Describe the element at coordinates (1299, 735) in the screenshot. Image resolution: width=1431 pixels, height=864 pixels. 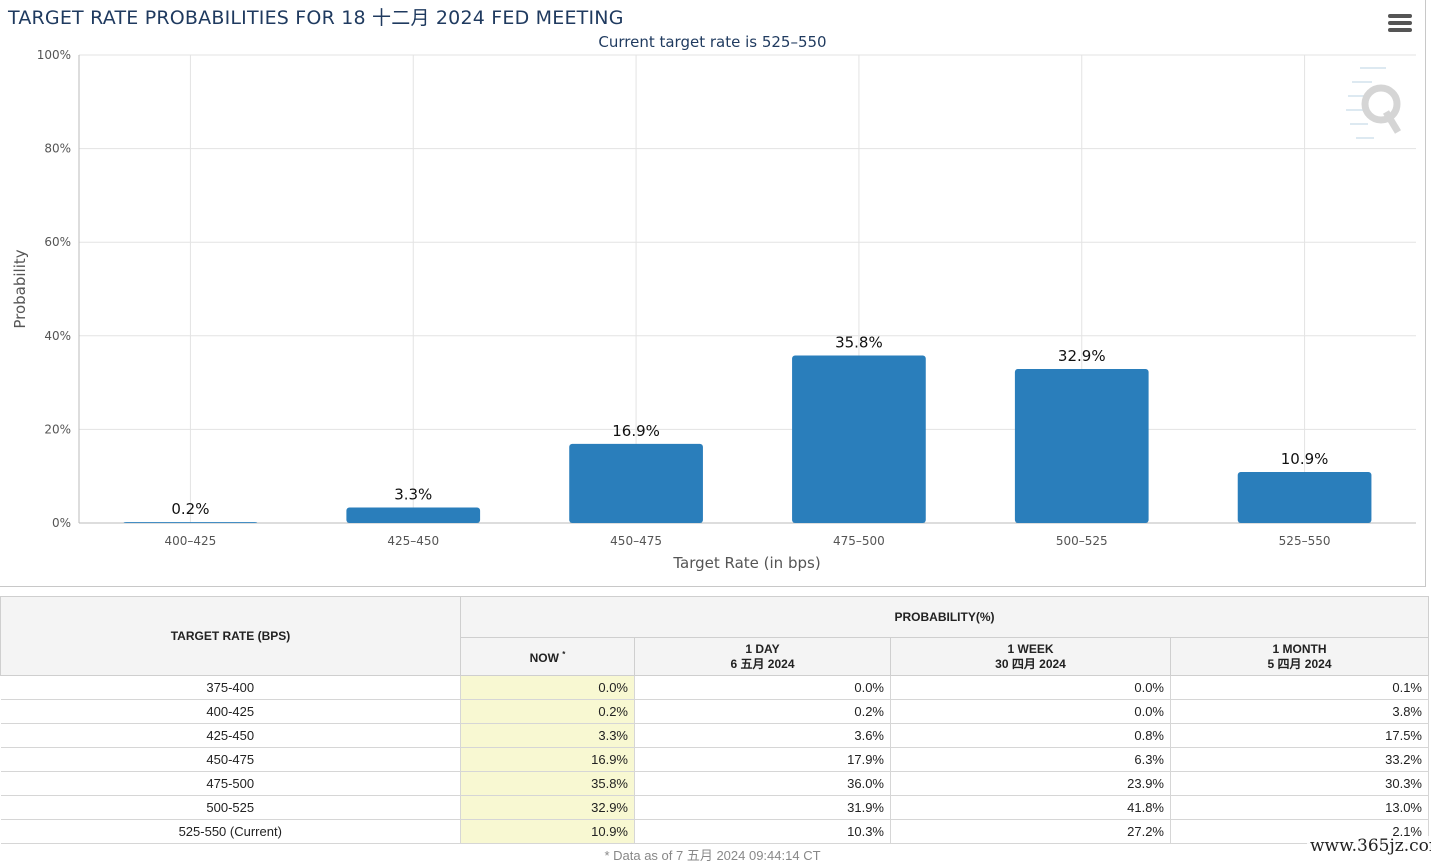
I see `1-month-cell: 17.5%` at that location.